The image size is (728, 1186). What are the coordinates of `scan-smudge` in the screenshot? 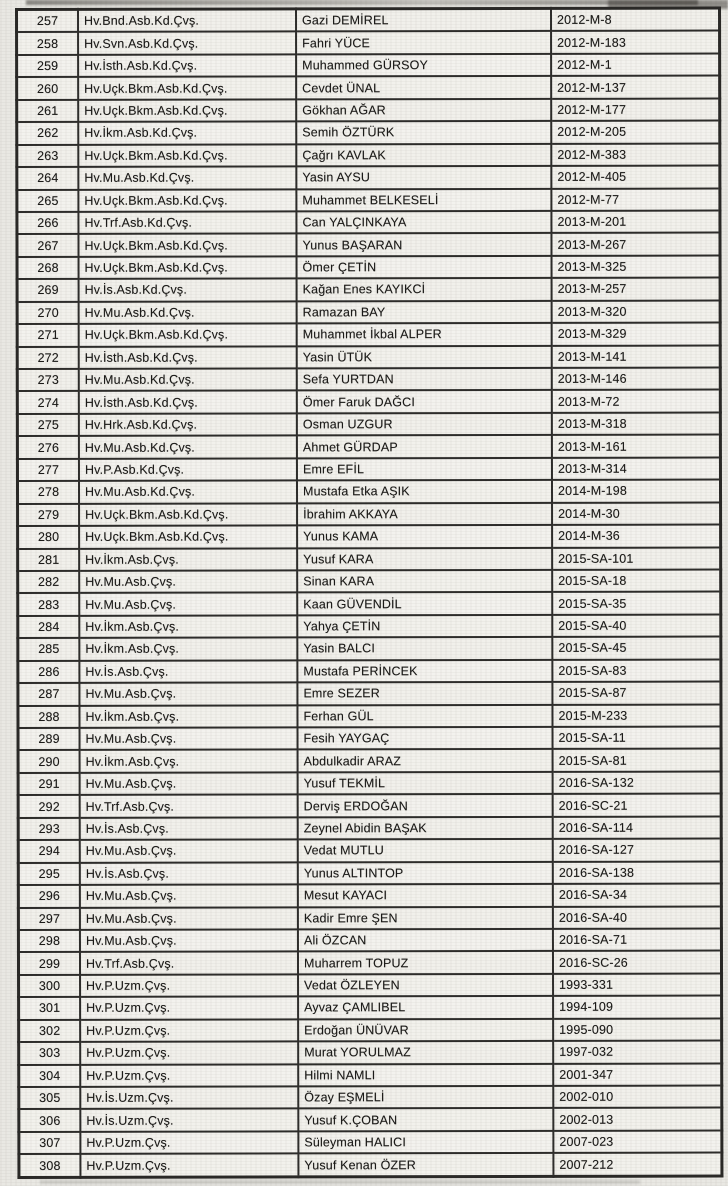 It's located at (340, 1182).